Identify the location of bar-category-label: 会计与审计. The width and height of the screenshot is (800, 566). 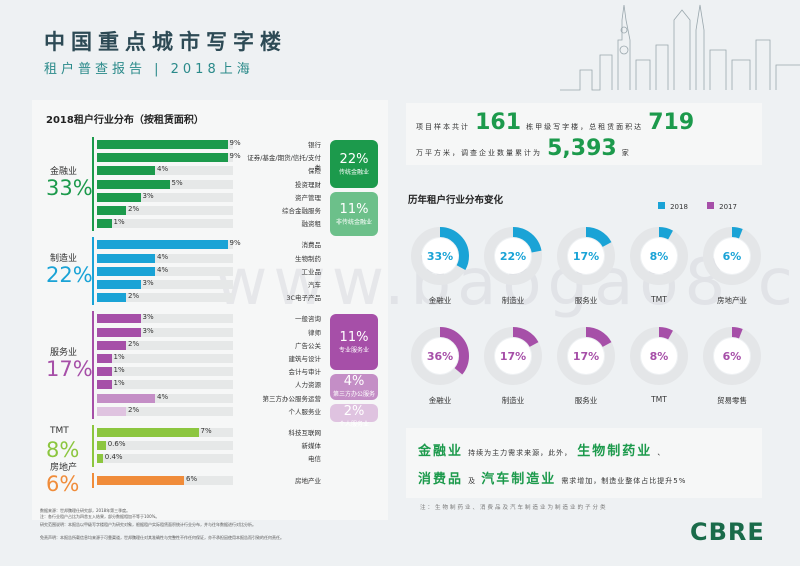
(305, 372).